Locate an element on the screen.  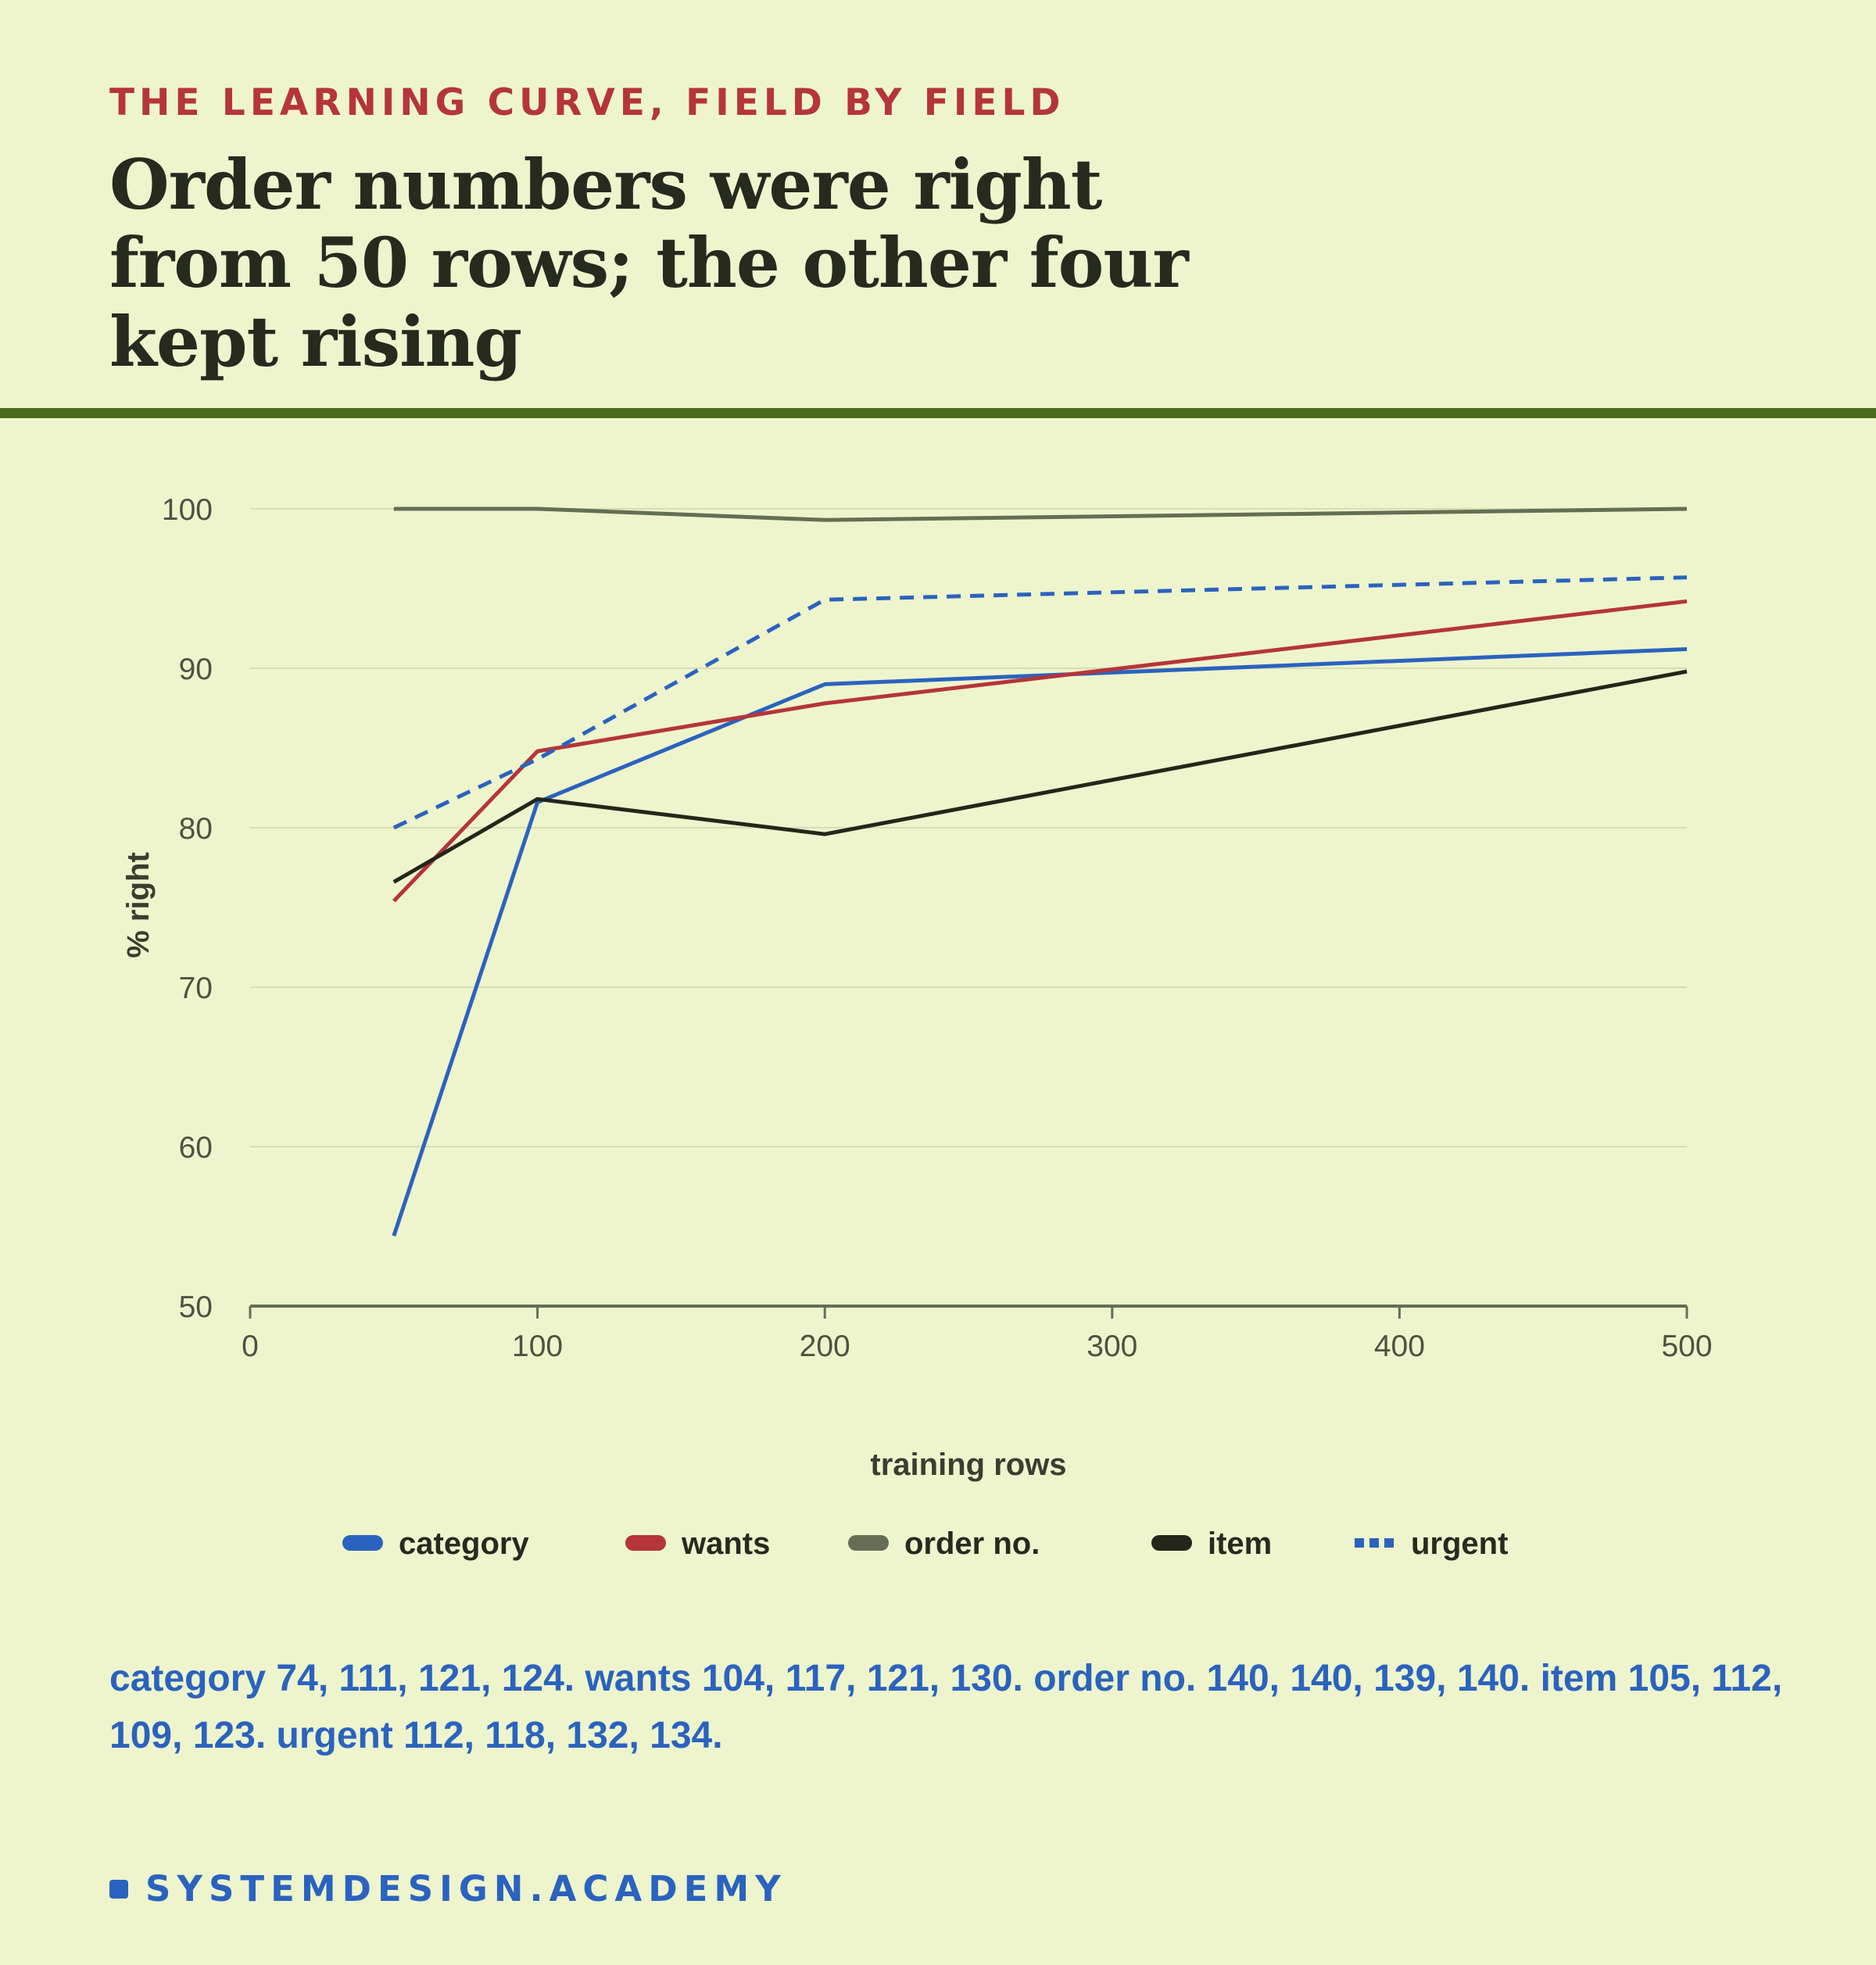
chart-kicker: THE LEARNING CURVE, FIELD BY FIELD is located at coordinates (587, 102).